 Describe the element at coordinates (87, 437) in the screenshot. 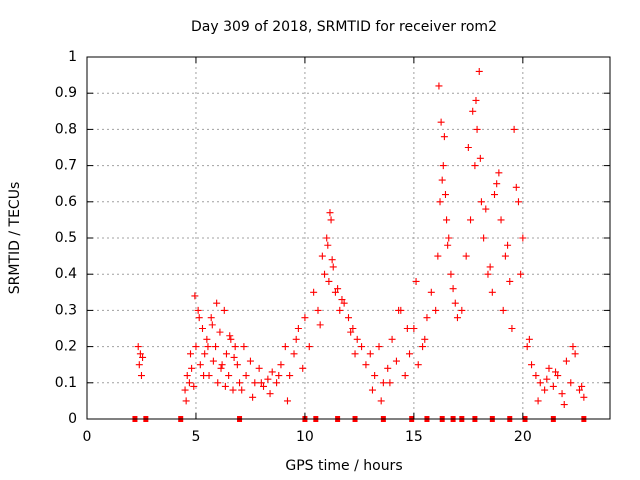

I see `x-tick-label: 0` at that location.